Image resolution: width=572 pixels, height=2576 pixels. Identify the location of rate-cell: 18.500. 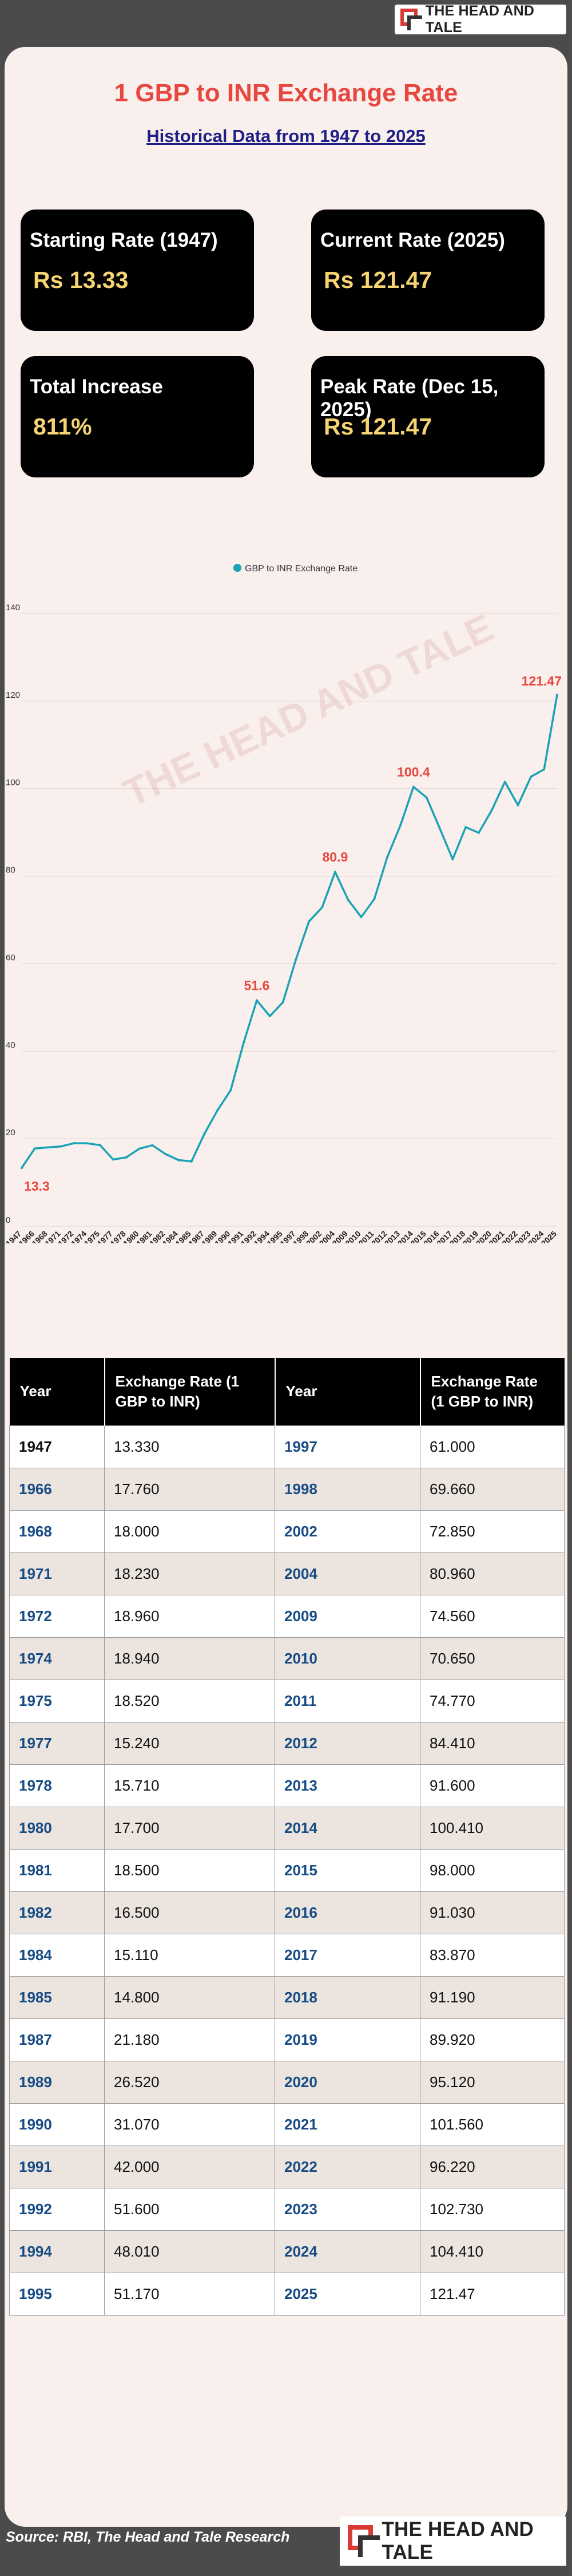
(189, 1870).